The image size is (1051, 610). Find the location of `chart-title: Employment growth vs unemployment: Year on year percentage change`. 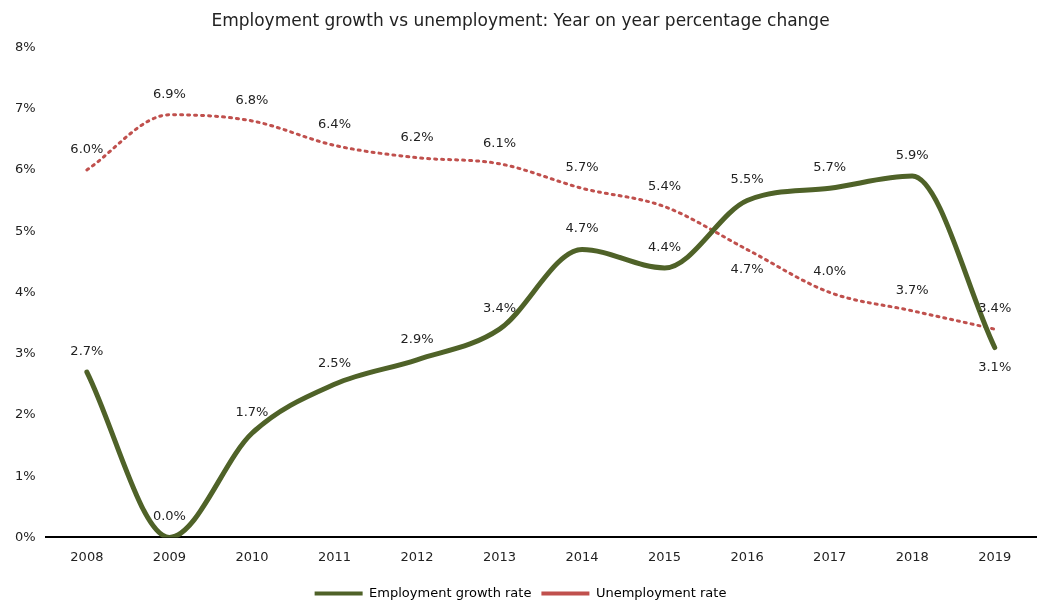

chart-title: Employment growth vs unemployment: Year on year percentage change is located at coordinates (520, 19).